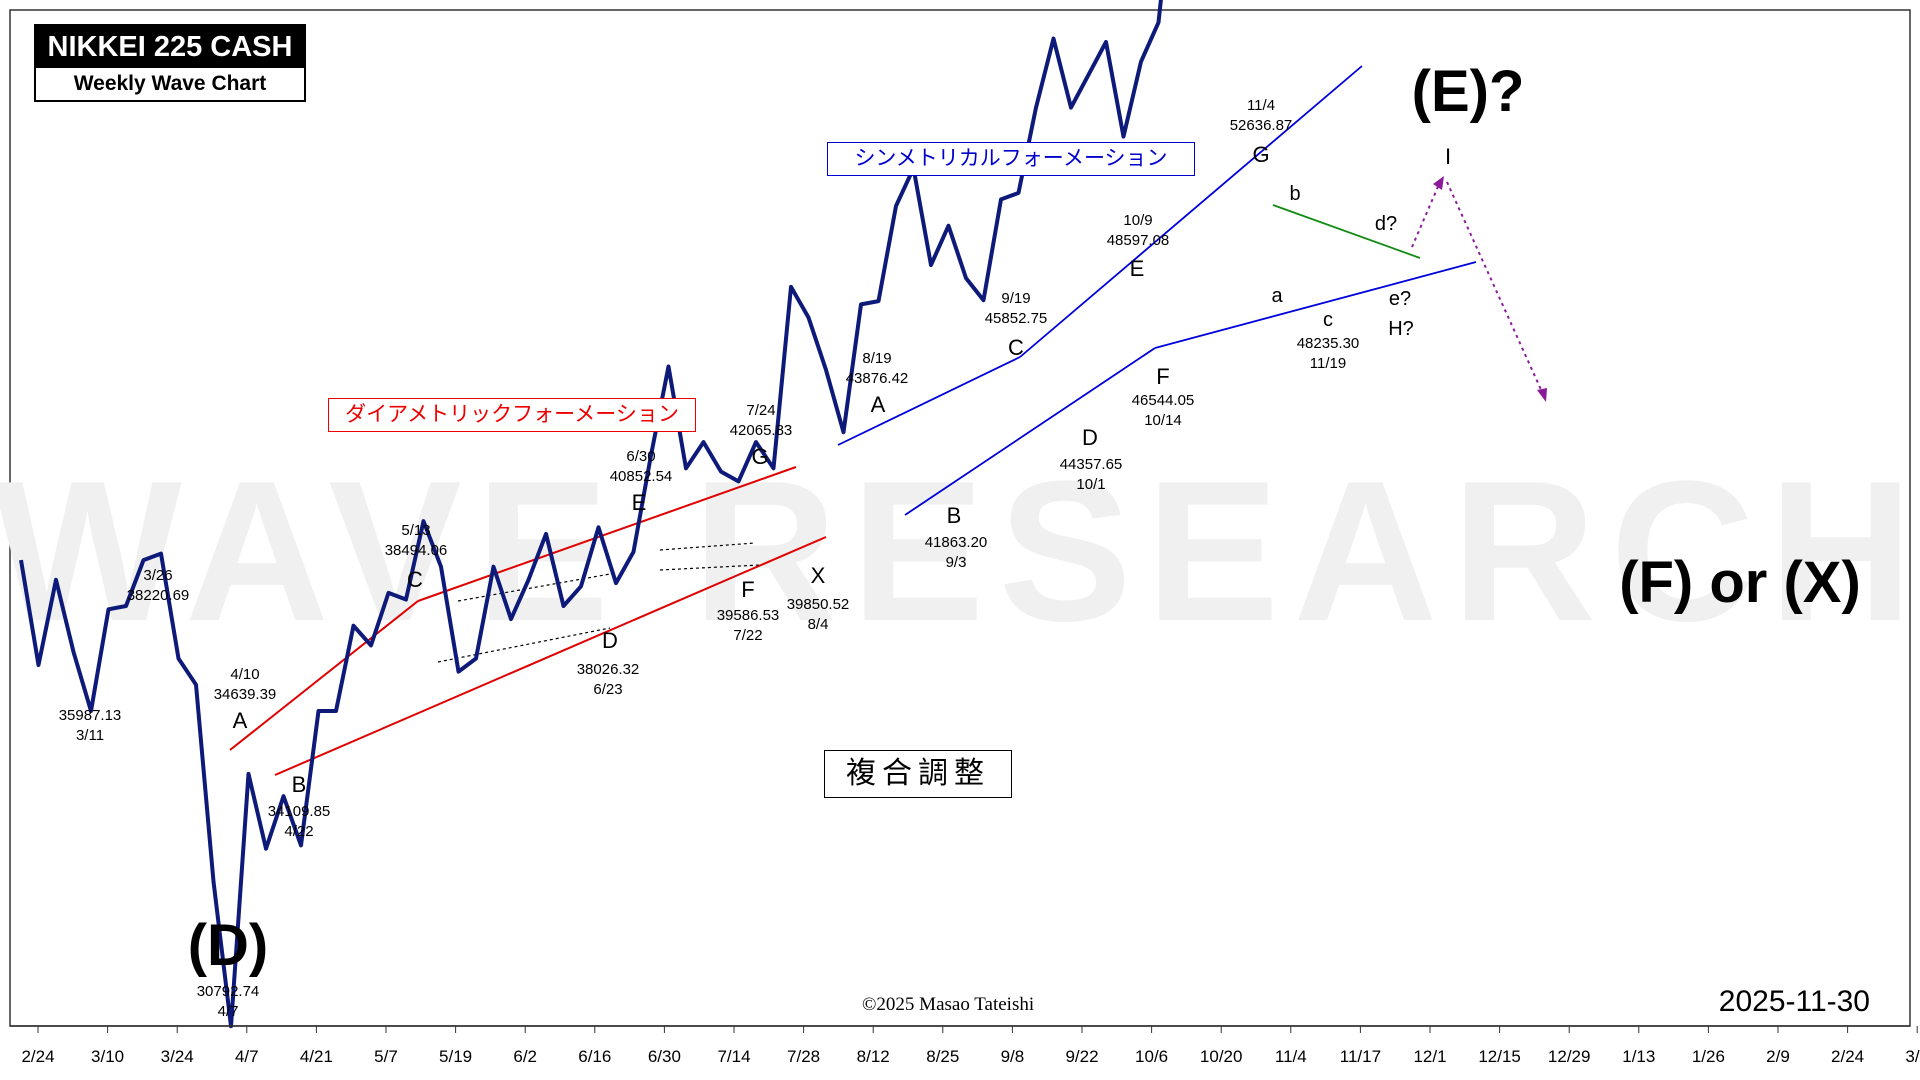  Describe the element at coordinates (1277, 296) in the screenshot. I see `wave-letter-a-small: a` at that location.